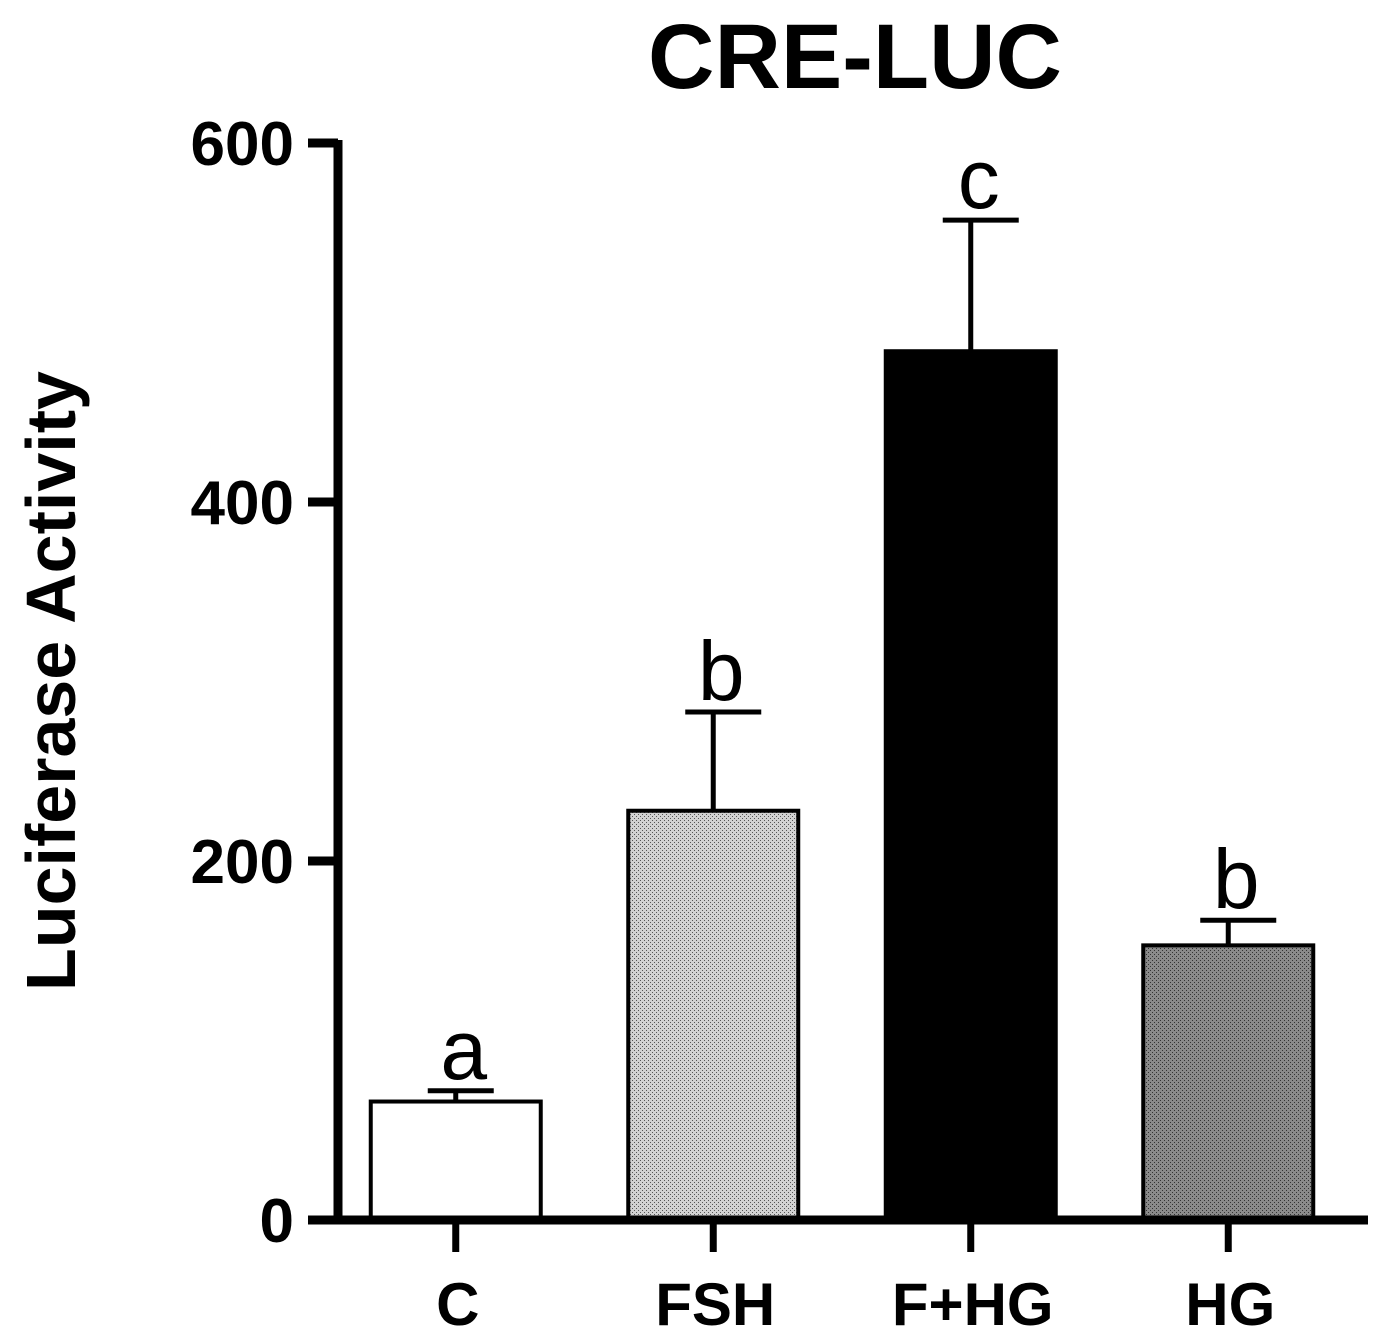 This screenshot has height=1342, width=1382. I want to click on chart-title: CRE-LUC, so click(855, 57).